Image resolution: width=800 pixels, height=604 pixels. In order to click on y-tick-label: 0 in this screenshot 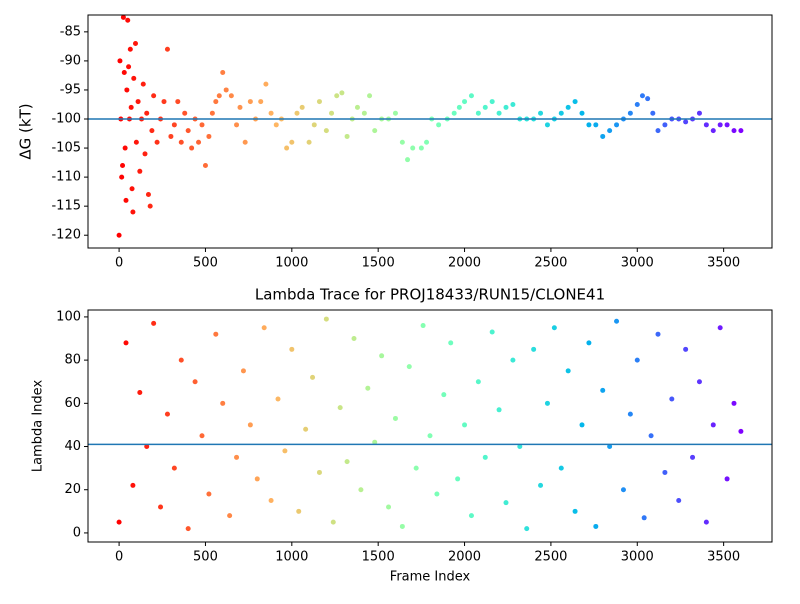, I will do `click(77, 532)`.